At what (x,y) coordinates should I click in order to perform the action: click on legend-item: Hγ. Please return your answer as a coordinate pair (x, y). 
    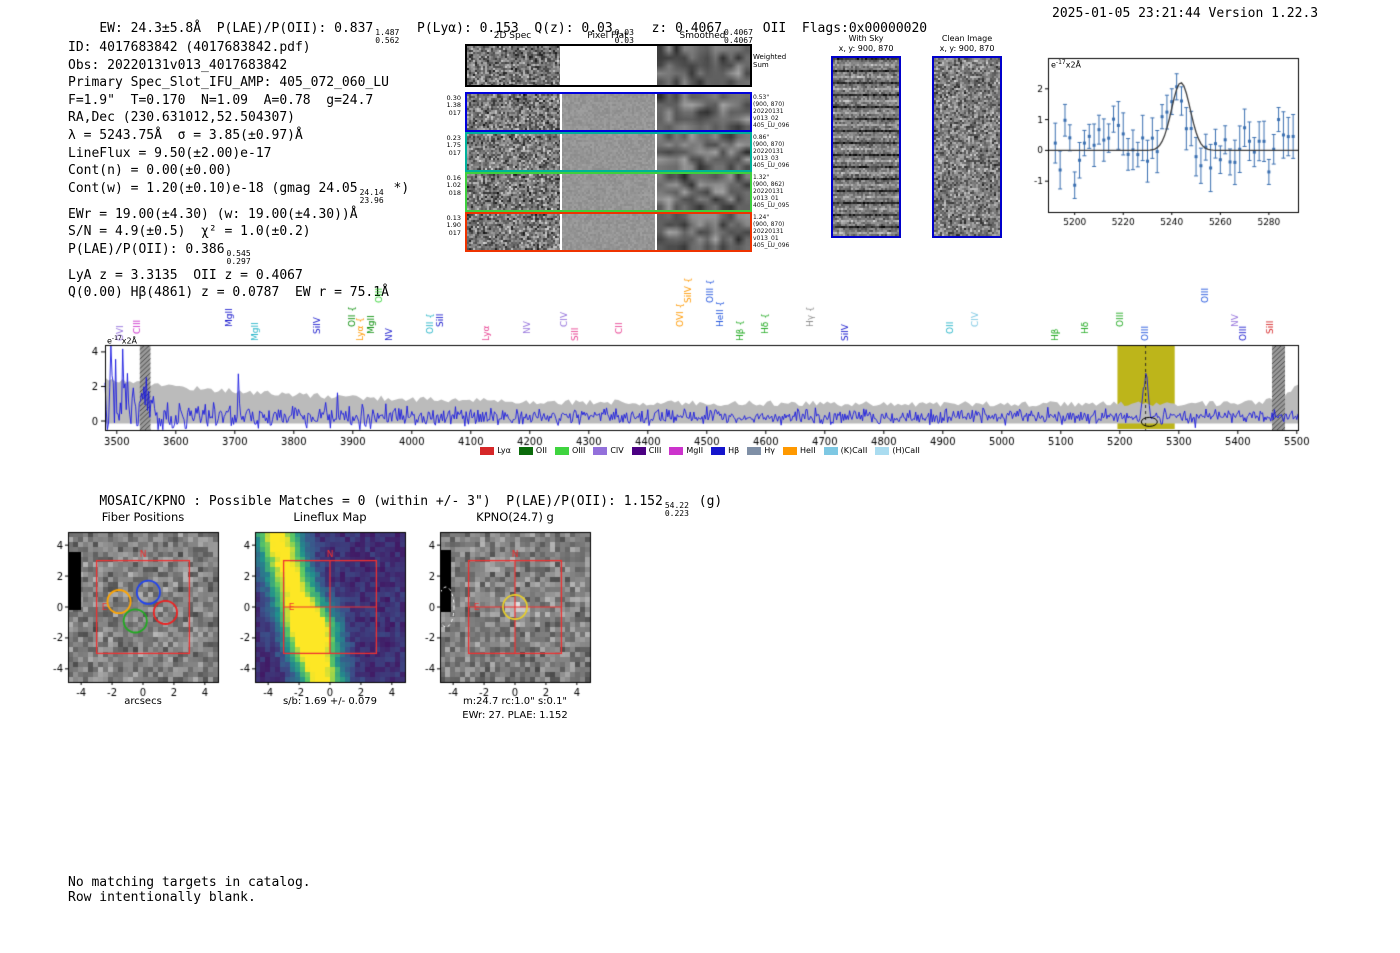
    Looking at the image, I should click on (761, 450).